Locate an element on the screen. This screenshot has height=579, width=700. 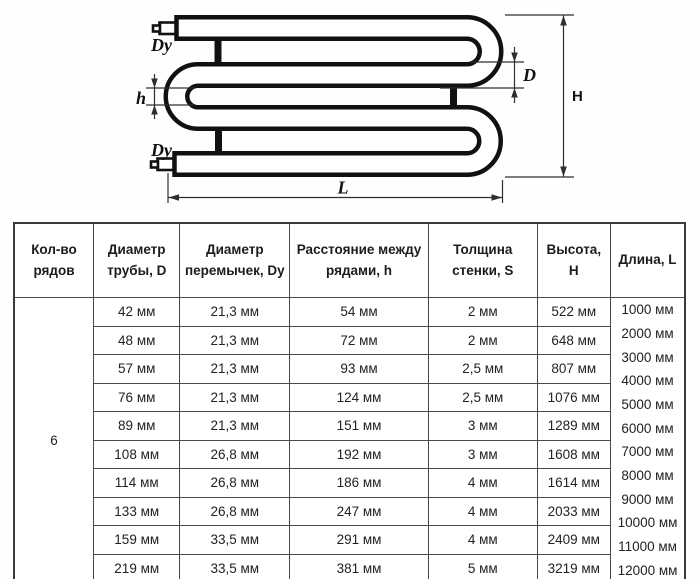
table-cell: 151 мм is located at coordinates (359, 426).